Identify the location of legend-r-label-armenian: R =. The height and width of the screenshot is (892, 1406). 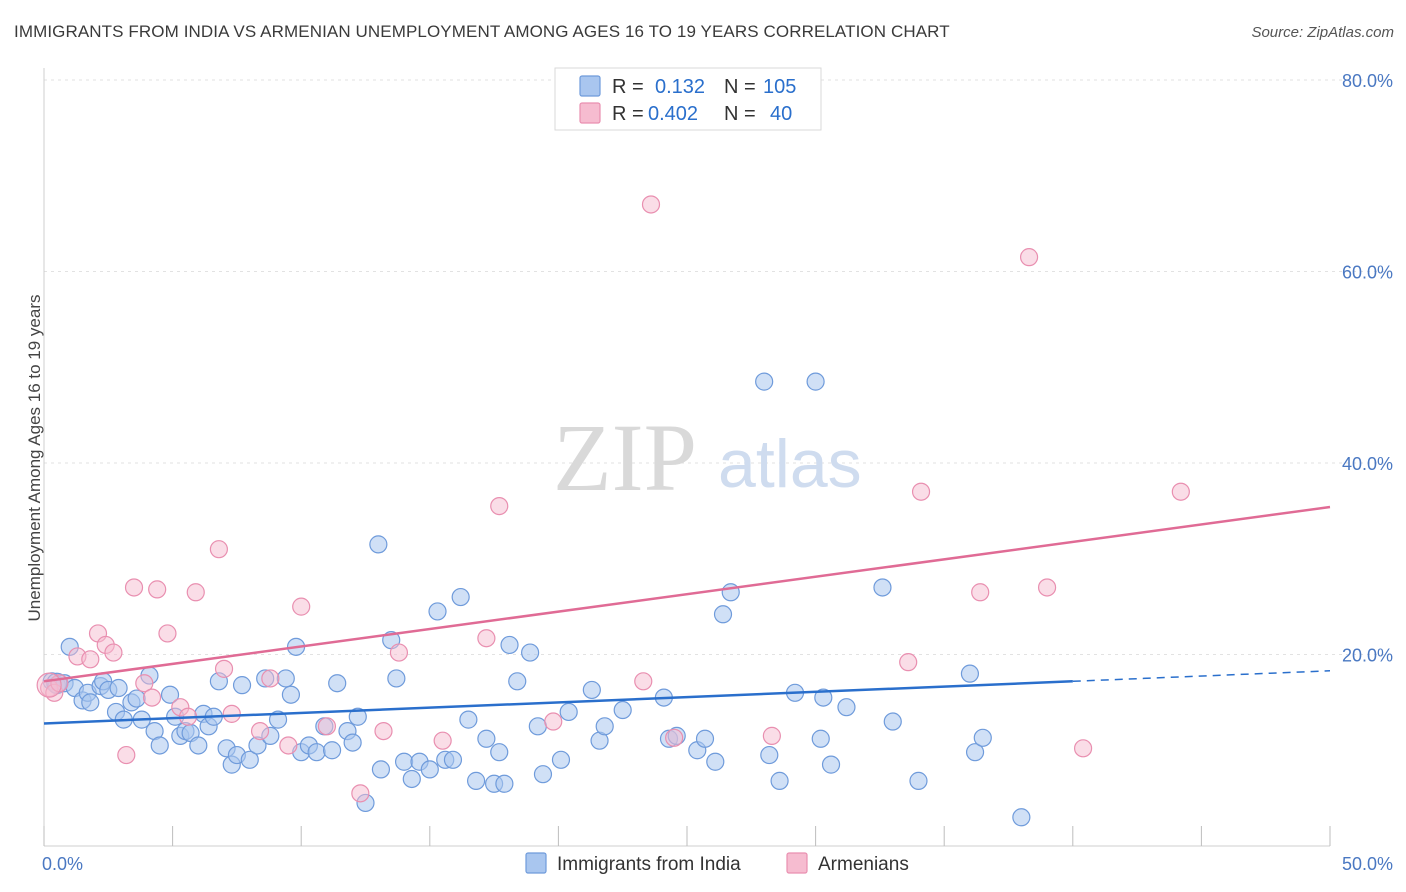
(628, 114).